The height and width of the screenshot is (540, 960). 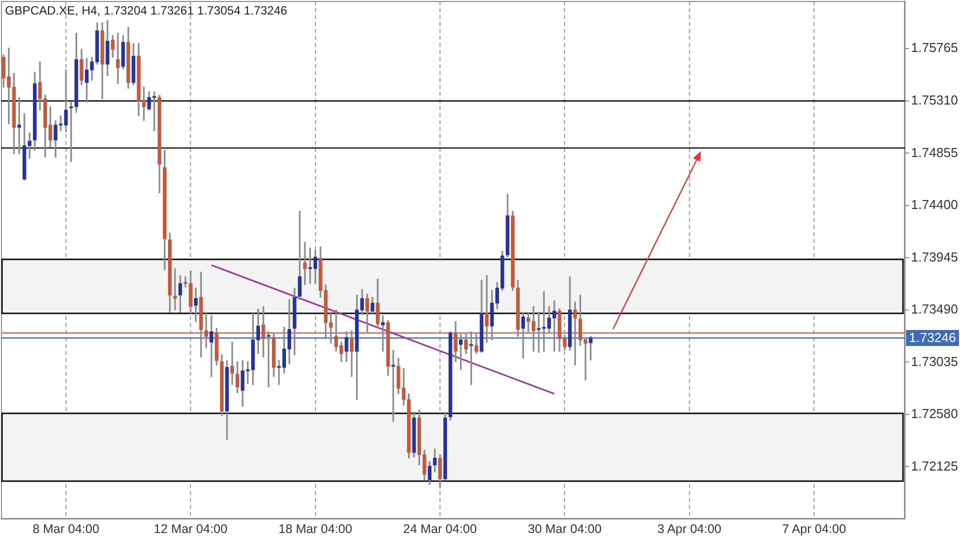 I want to click on x-tick-label: 3 Apr 04:00, so click(x=689, y=529).